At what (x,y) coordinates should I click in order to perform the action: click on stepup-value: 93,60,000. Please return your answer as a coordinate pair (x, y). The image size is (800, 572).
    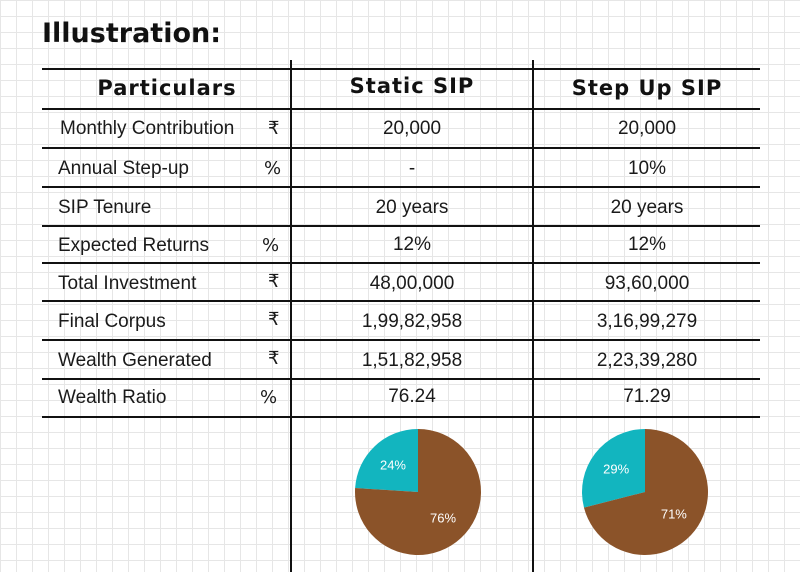
    Looking at the image, I should click on (647, 283).